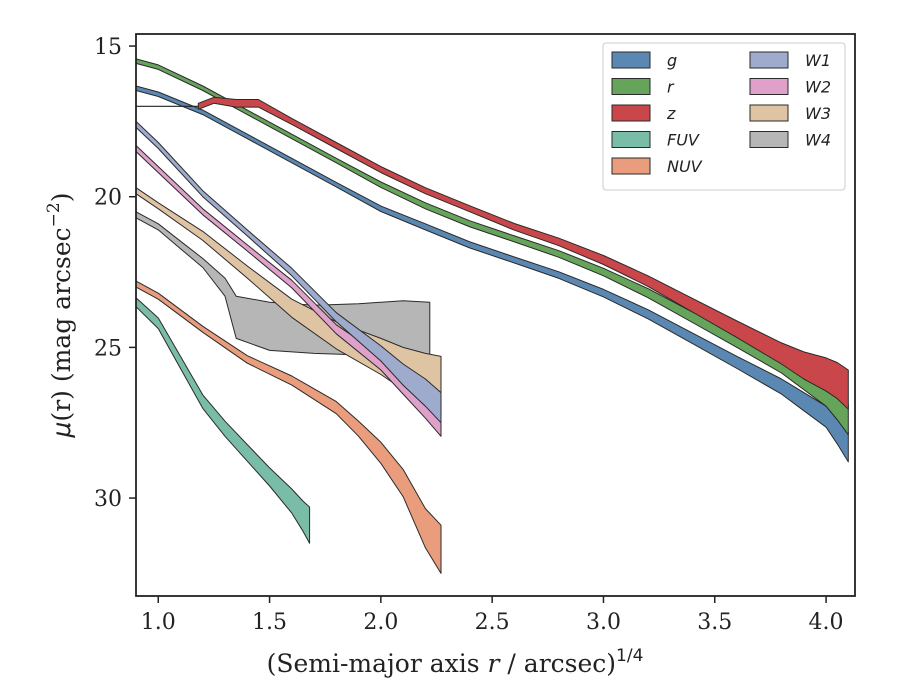 The width and height of the screenshot is (900, 700). What do you see at coordinates (714, 622) in the screenshot?
I see `x-tick-label: 3.5` at bounding box center [714, 622].